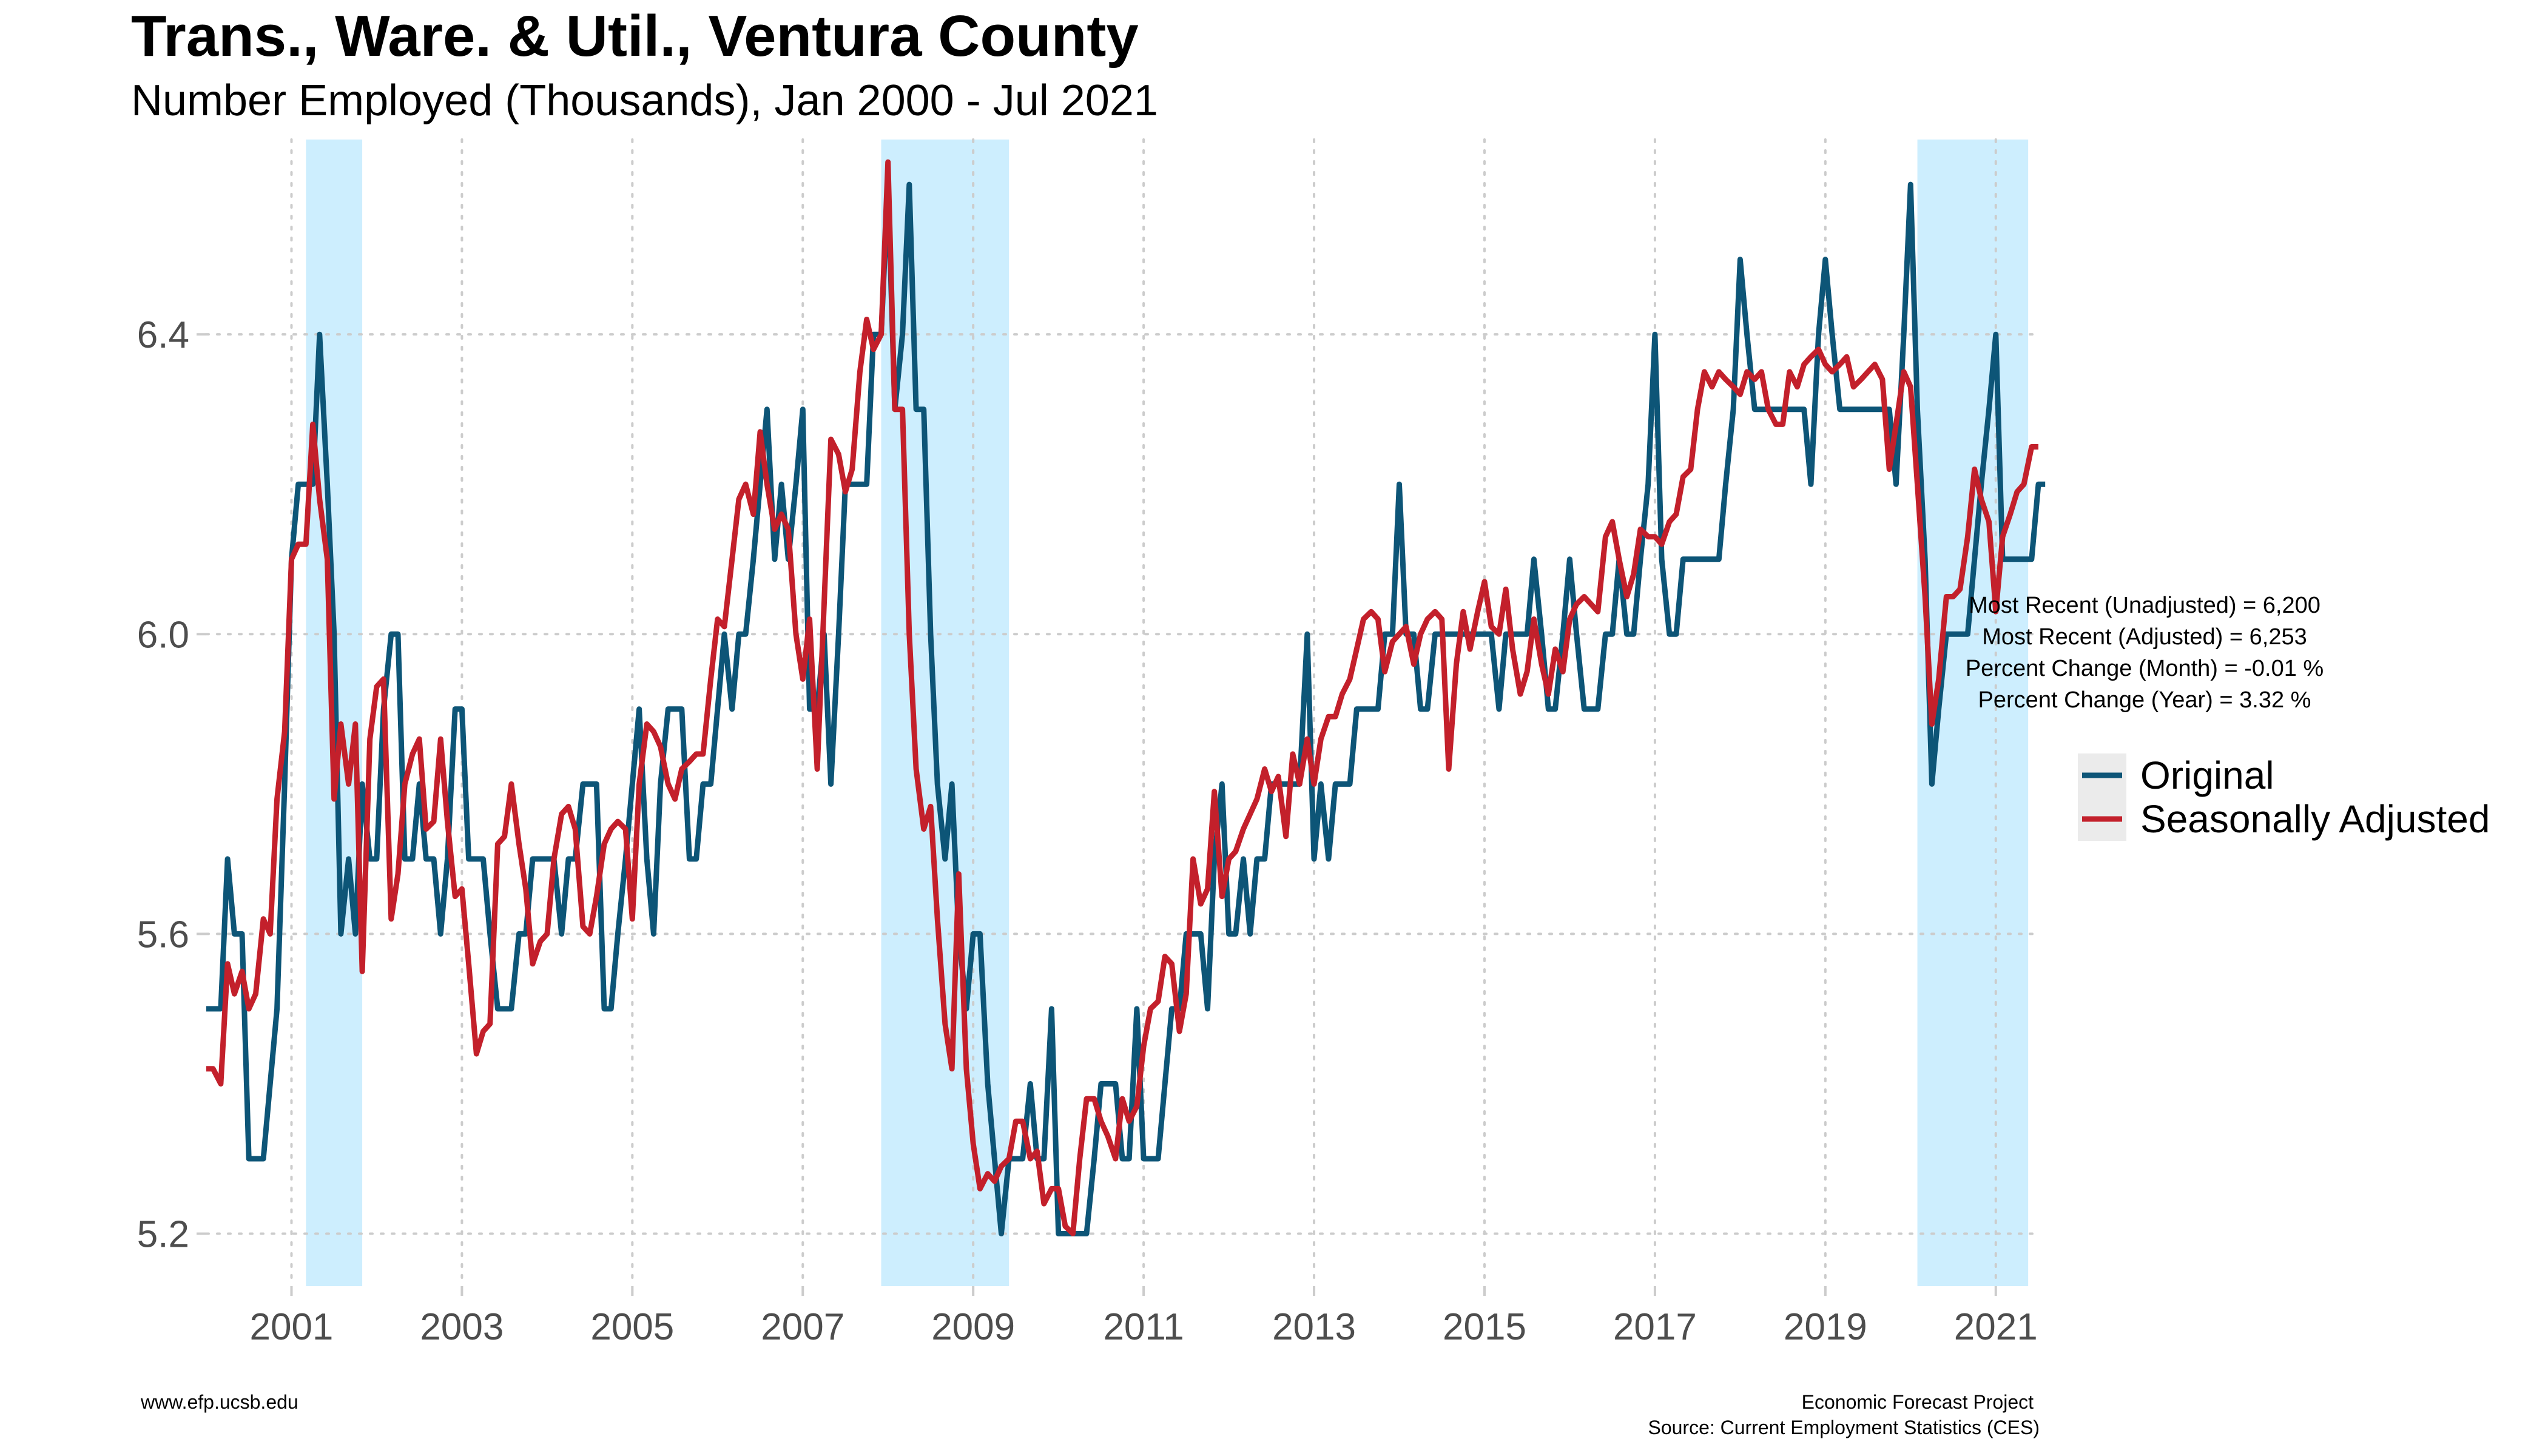 This screenshot has width=2548, height=1456. Describe the element at coordinates (1918, 1402) in the screenshot. I see `footer-organization: Economic Forecast Project` at that location.